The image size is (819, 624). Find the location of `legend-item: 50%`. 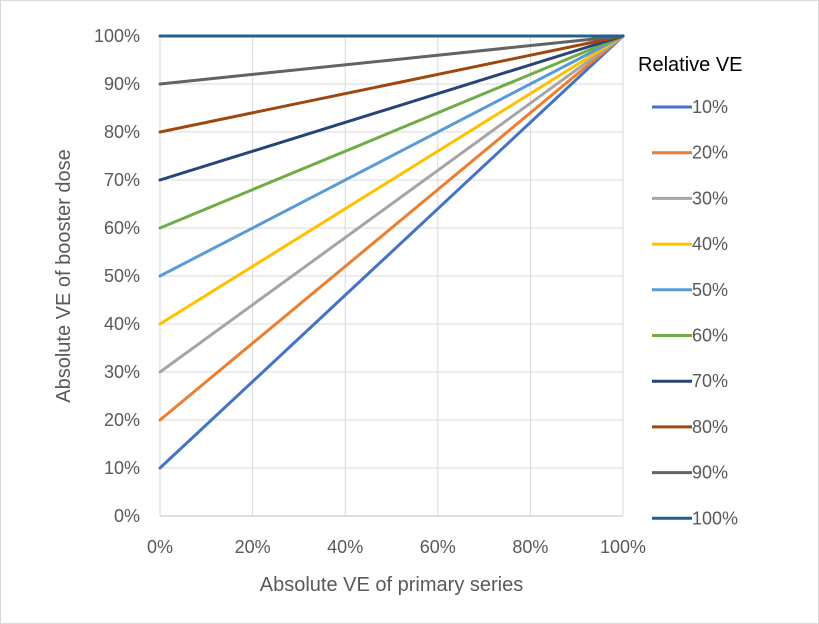

legend-item: 50% is located at coordinates (690, 290).